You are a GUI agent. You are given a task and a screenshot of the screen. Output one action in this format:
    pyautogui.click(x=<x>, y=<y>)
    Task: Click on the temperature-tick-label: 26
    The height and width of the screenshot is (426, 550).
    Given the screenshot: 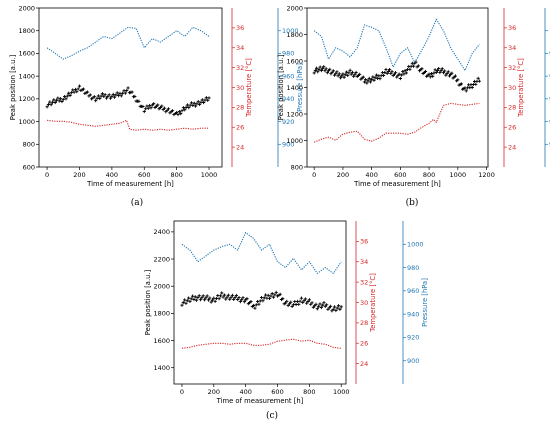 What is the action you would take?
    pyautogui.click(x=364, y=344)
    